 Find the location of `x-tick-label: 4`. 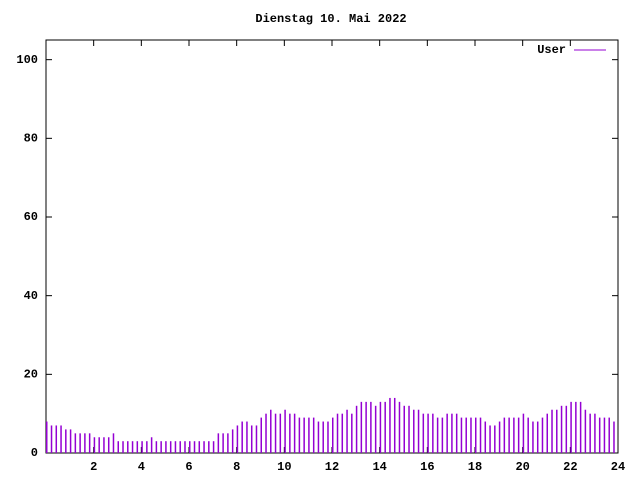

x-tick-label: 4 is located at coordinates (141, 467).